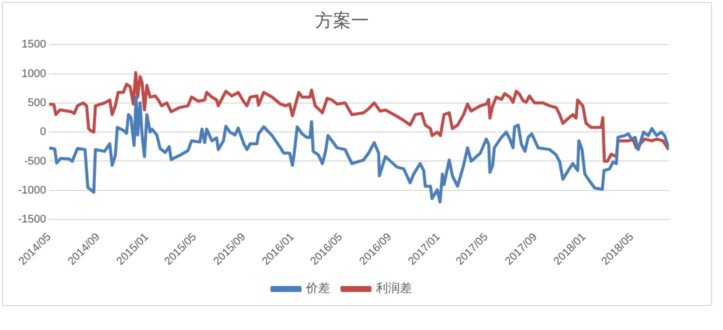  Describe the element at coordinates (43, 132) in the screenshot. I see `y-tick-label: 0` at that location.